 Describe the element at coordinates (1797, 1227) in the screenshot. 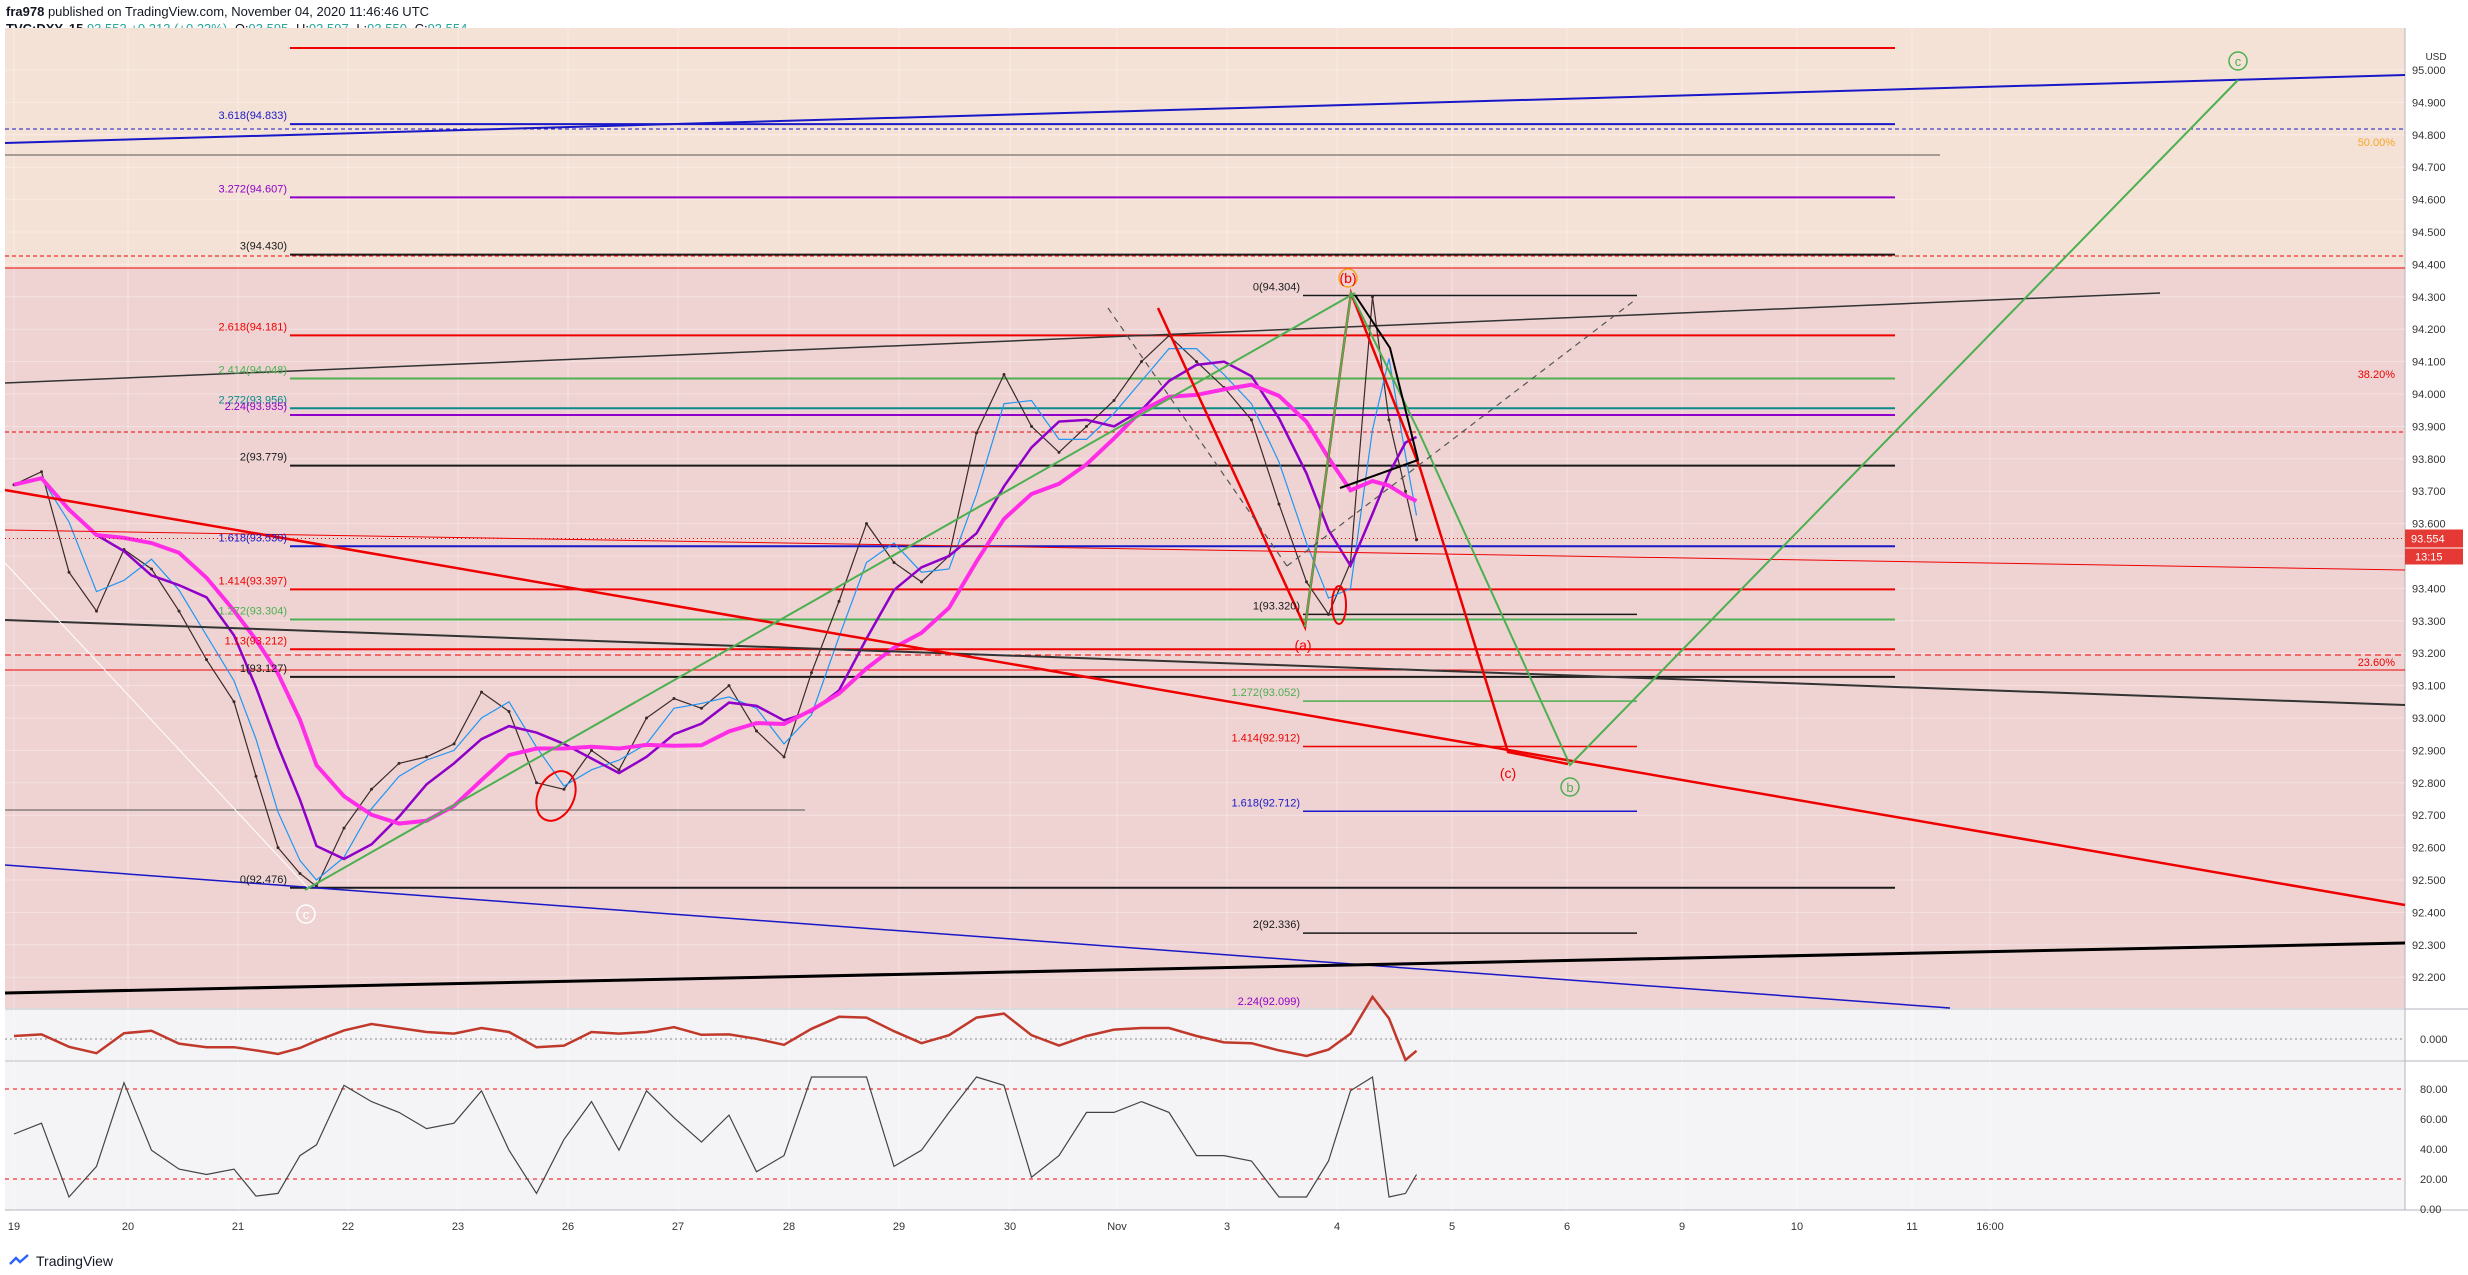

I see `x-tick-label: 10` at that location.